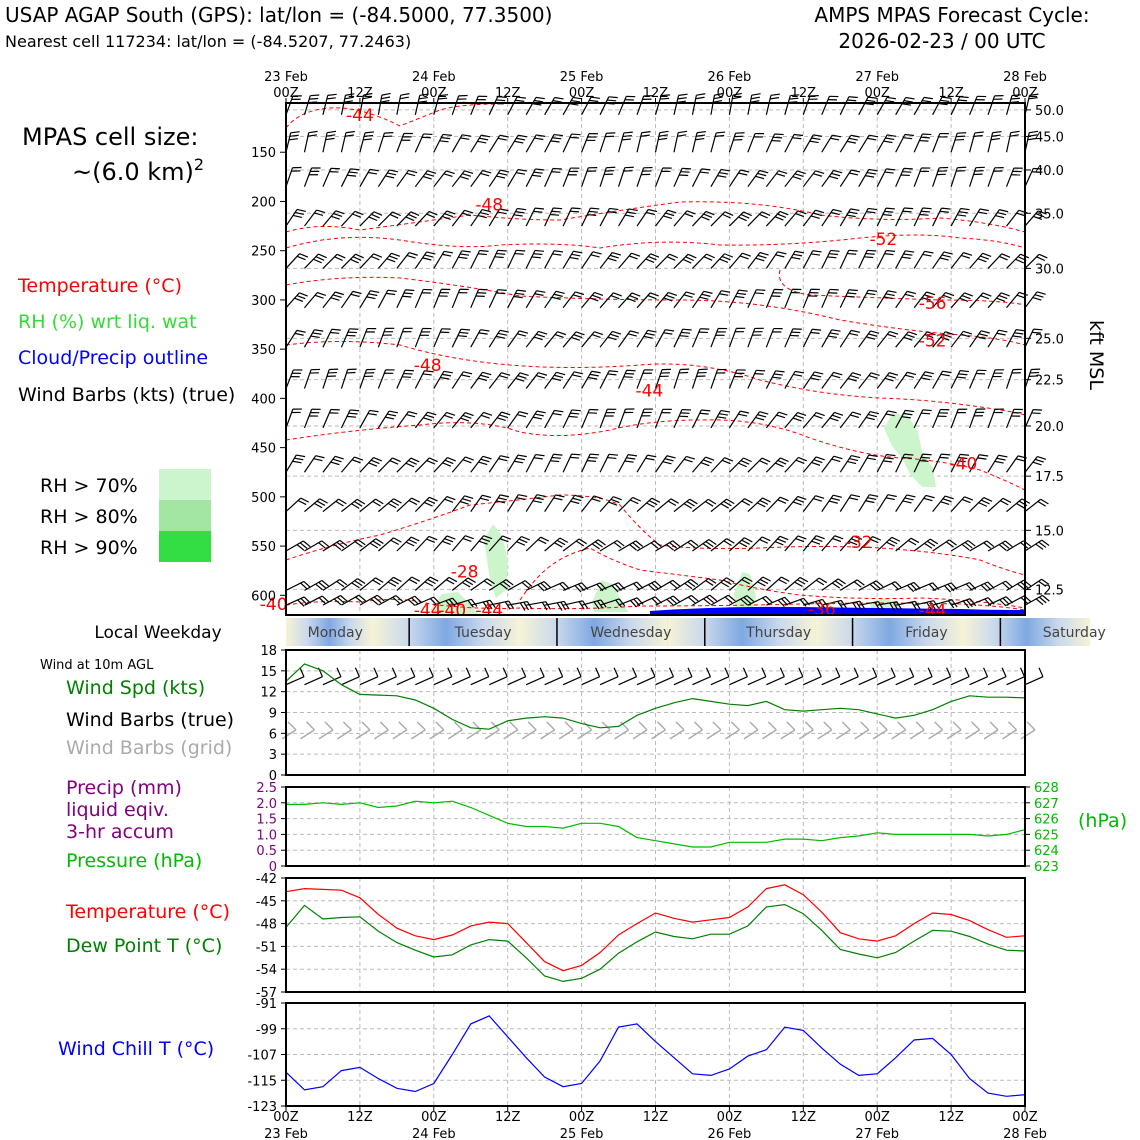  What do you see at coordinates (273, 755) in the screenshot?
I see `panel-ytick-label: 3` at bounding box center [273, 755].